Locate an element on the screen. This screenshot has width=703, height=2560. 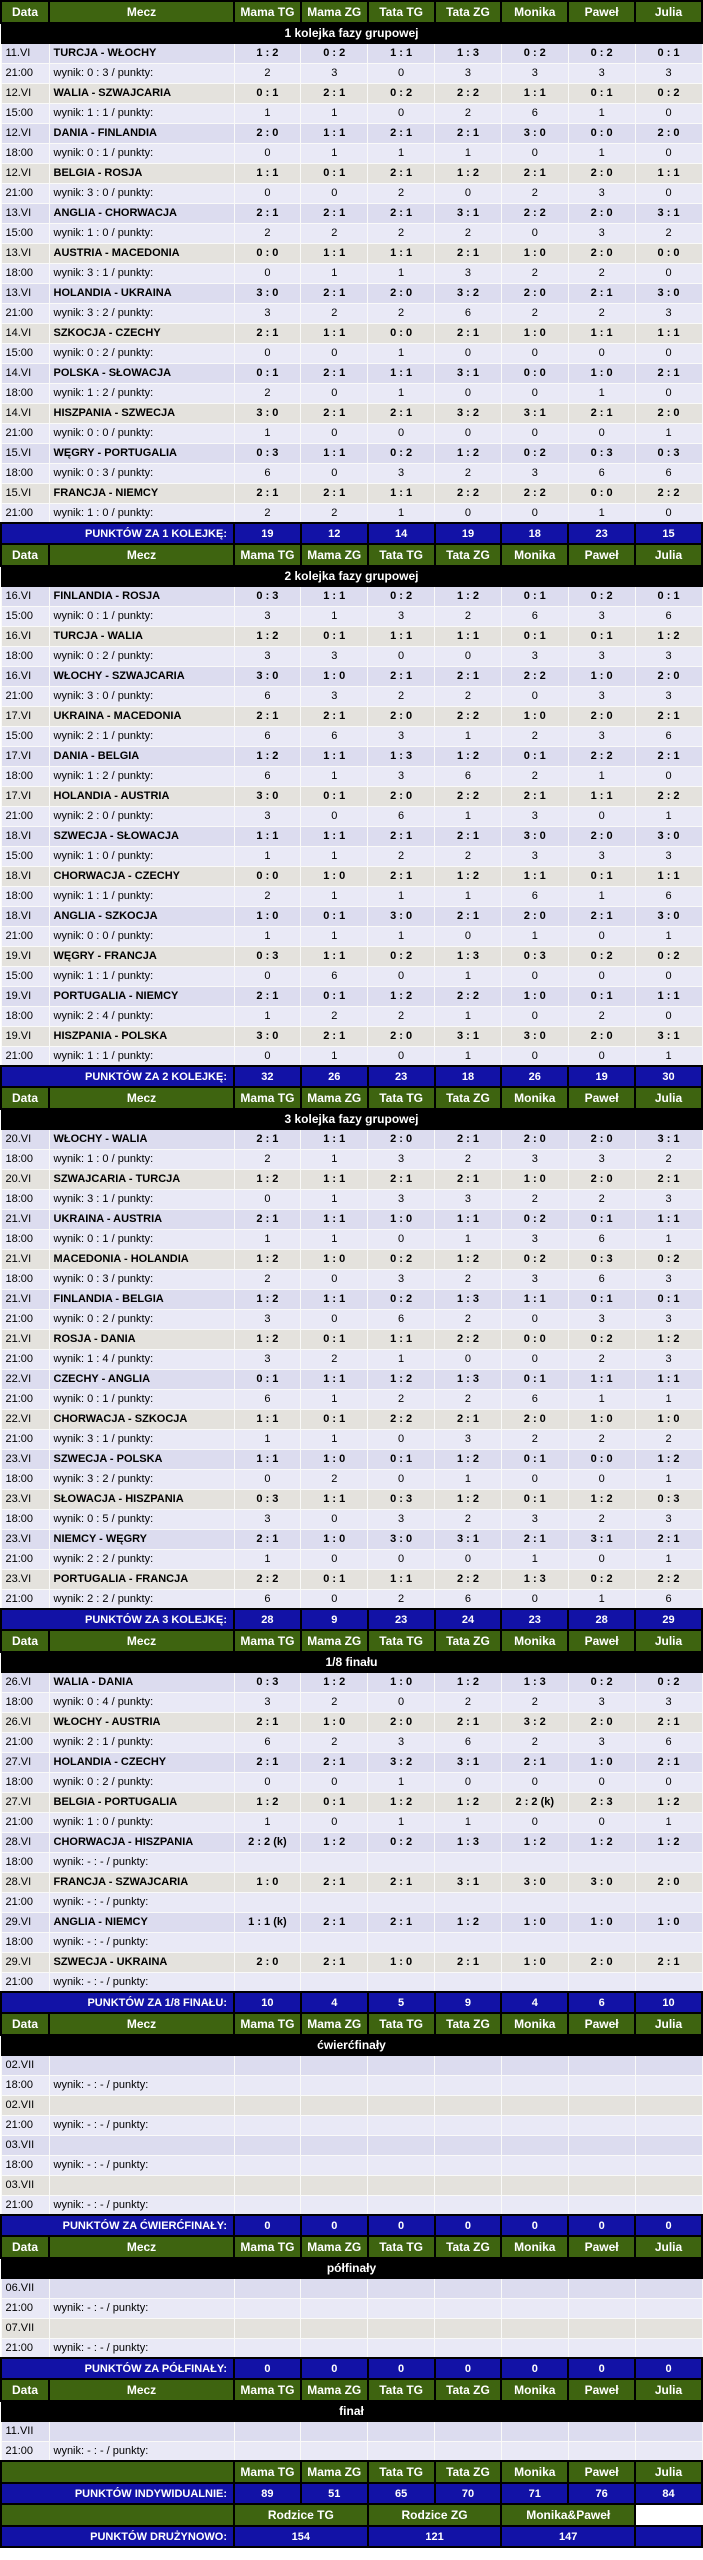
column-header-mecz: Mecz is located at coordinates (141, 2024).